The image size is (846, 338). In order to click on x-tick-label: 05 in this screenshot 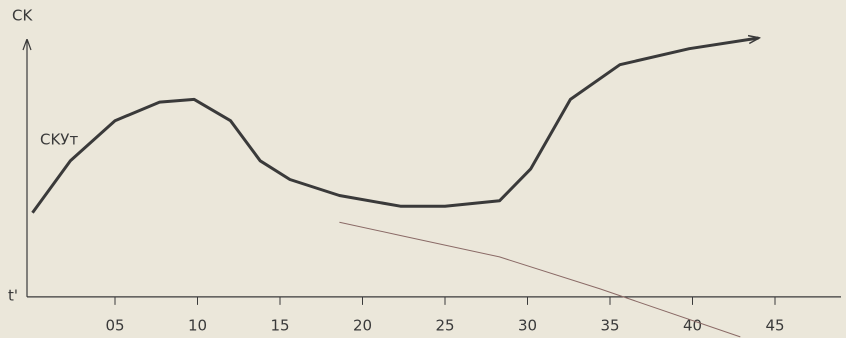, I will do `click(114, 326)`.